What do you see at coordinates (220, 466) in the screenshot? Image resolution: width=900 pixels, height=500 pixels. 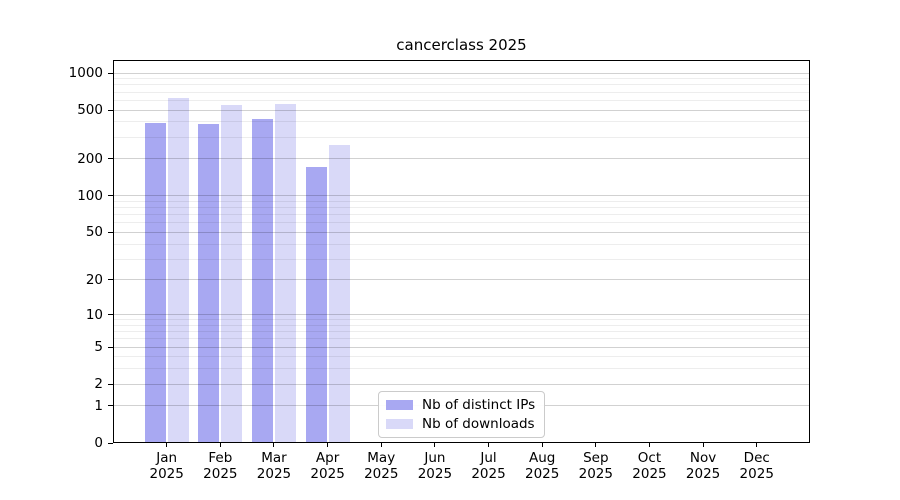 I see `x-tick-label: Feb 2025` at bounding box center [220, 466].